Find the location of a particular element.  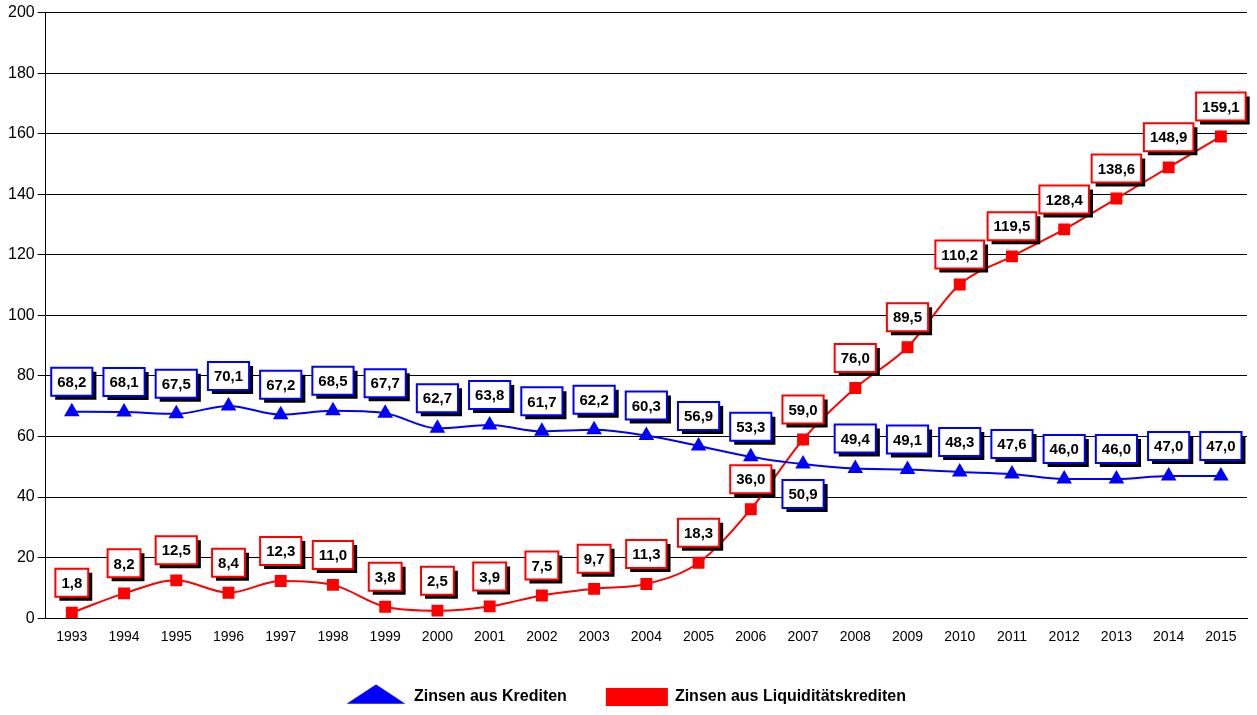

x-tick-label: 2002 is located at coordinates (542, 636).